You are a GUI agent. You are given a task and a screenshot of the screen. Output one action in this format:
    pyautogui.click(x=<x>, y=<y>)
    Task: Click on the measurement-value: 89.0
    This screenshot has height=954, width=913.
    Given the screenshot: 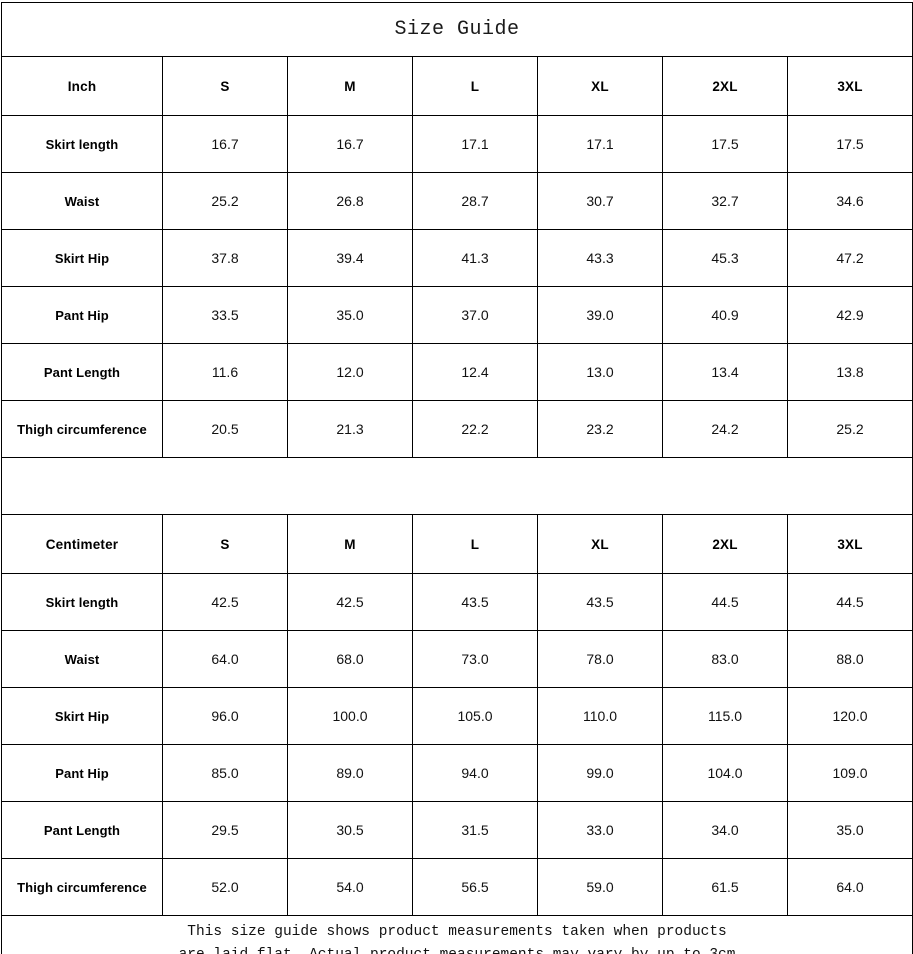 What is the action you would take?
    pyautogui.click(x=350, y=773)
    